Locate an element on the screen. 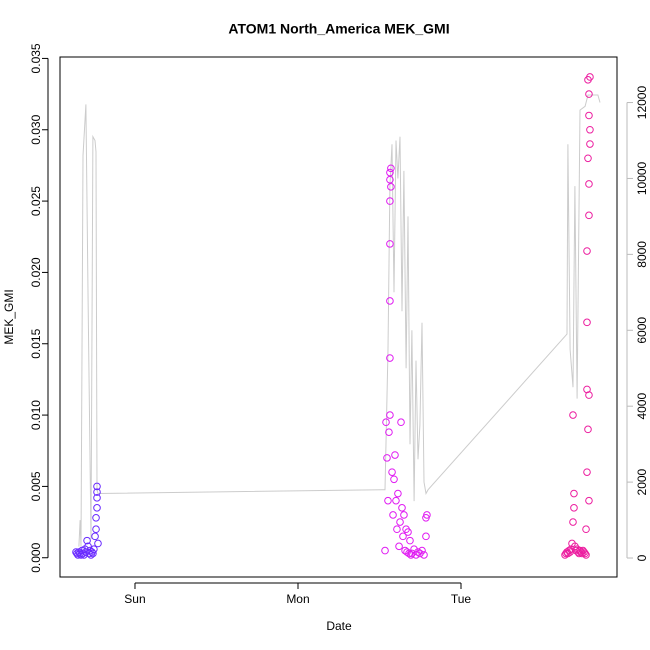 The width and height of the screenshot is (650, 650). y-tick-label: 0.030 is located at coordinates (36, 129).